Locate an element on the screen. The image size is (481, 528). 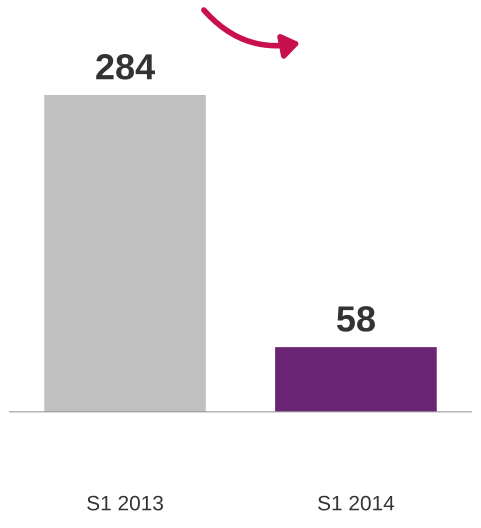
x-tick-label: S1 2014 is located at coordinates (356, 503).